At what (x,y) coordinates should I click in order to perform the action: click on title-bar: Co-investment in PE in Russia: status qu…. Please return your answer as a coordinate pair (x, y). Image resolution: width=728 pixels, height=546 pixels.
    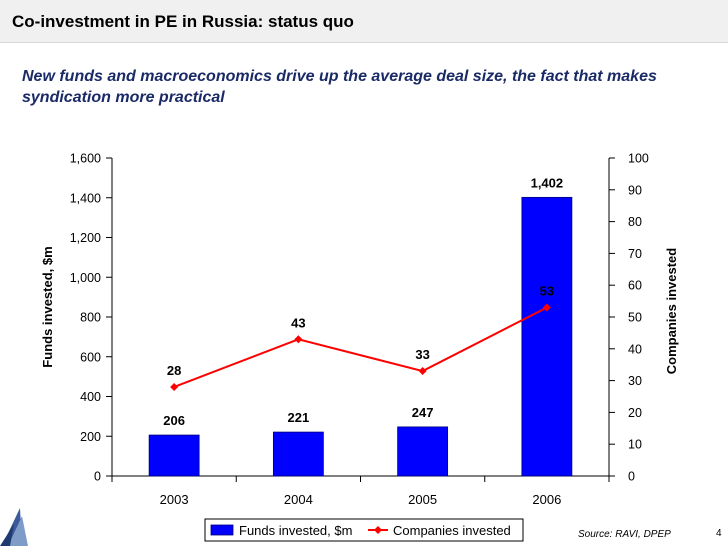
    Looking at the image, I should click on (364, 21).